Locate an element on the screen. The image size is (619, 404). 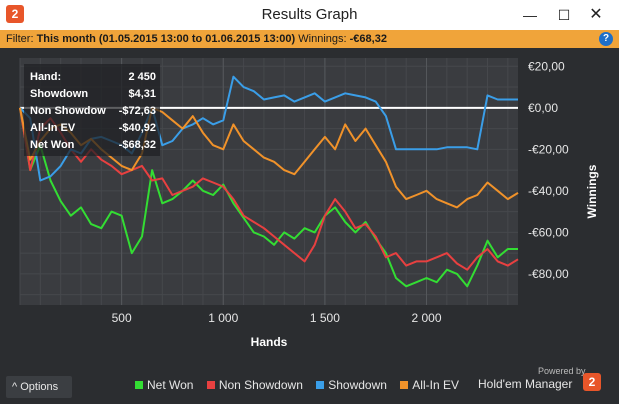
maximize-button: ☐ is located at coordinates (564, 15).